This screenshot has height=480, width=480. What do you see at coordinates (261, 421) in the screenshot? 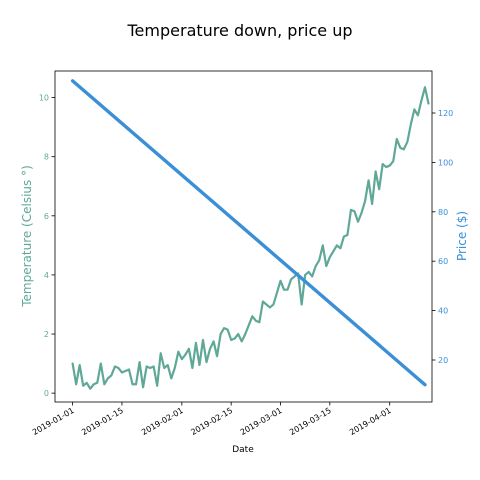
I see `x-tick-label: 2019-03-01` at bounding box center [261, 421].